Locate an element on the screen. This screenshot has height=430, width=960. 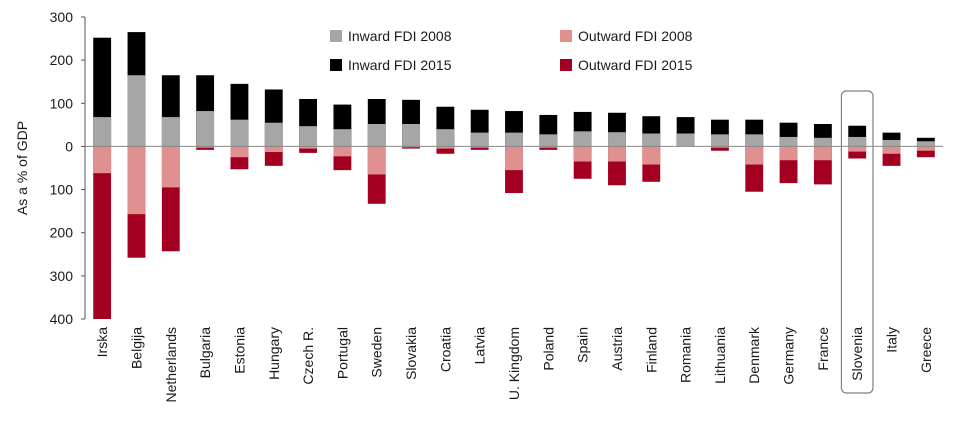
legend-swatch-inward-fdi-2015 is located at coordinates (336, 65).